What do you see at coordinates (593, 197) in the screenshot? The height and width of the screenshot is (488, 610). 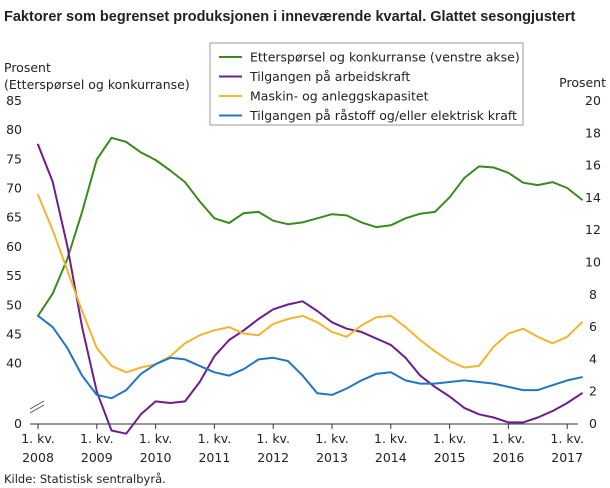 I see `right-tick-label: 14` at bounding box center [593, 197].